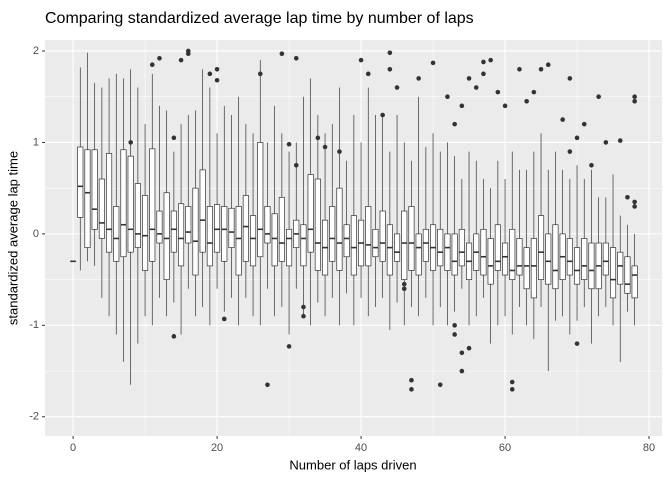 The image size is (672, 485). What do you see at coordinates (352, 464) in the screenshot?
I see `x-axis-title: Number of laps driven` at bounding box center [352, 464].